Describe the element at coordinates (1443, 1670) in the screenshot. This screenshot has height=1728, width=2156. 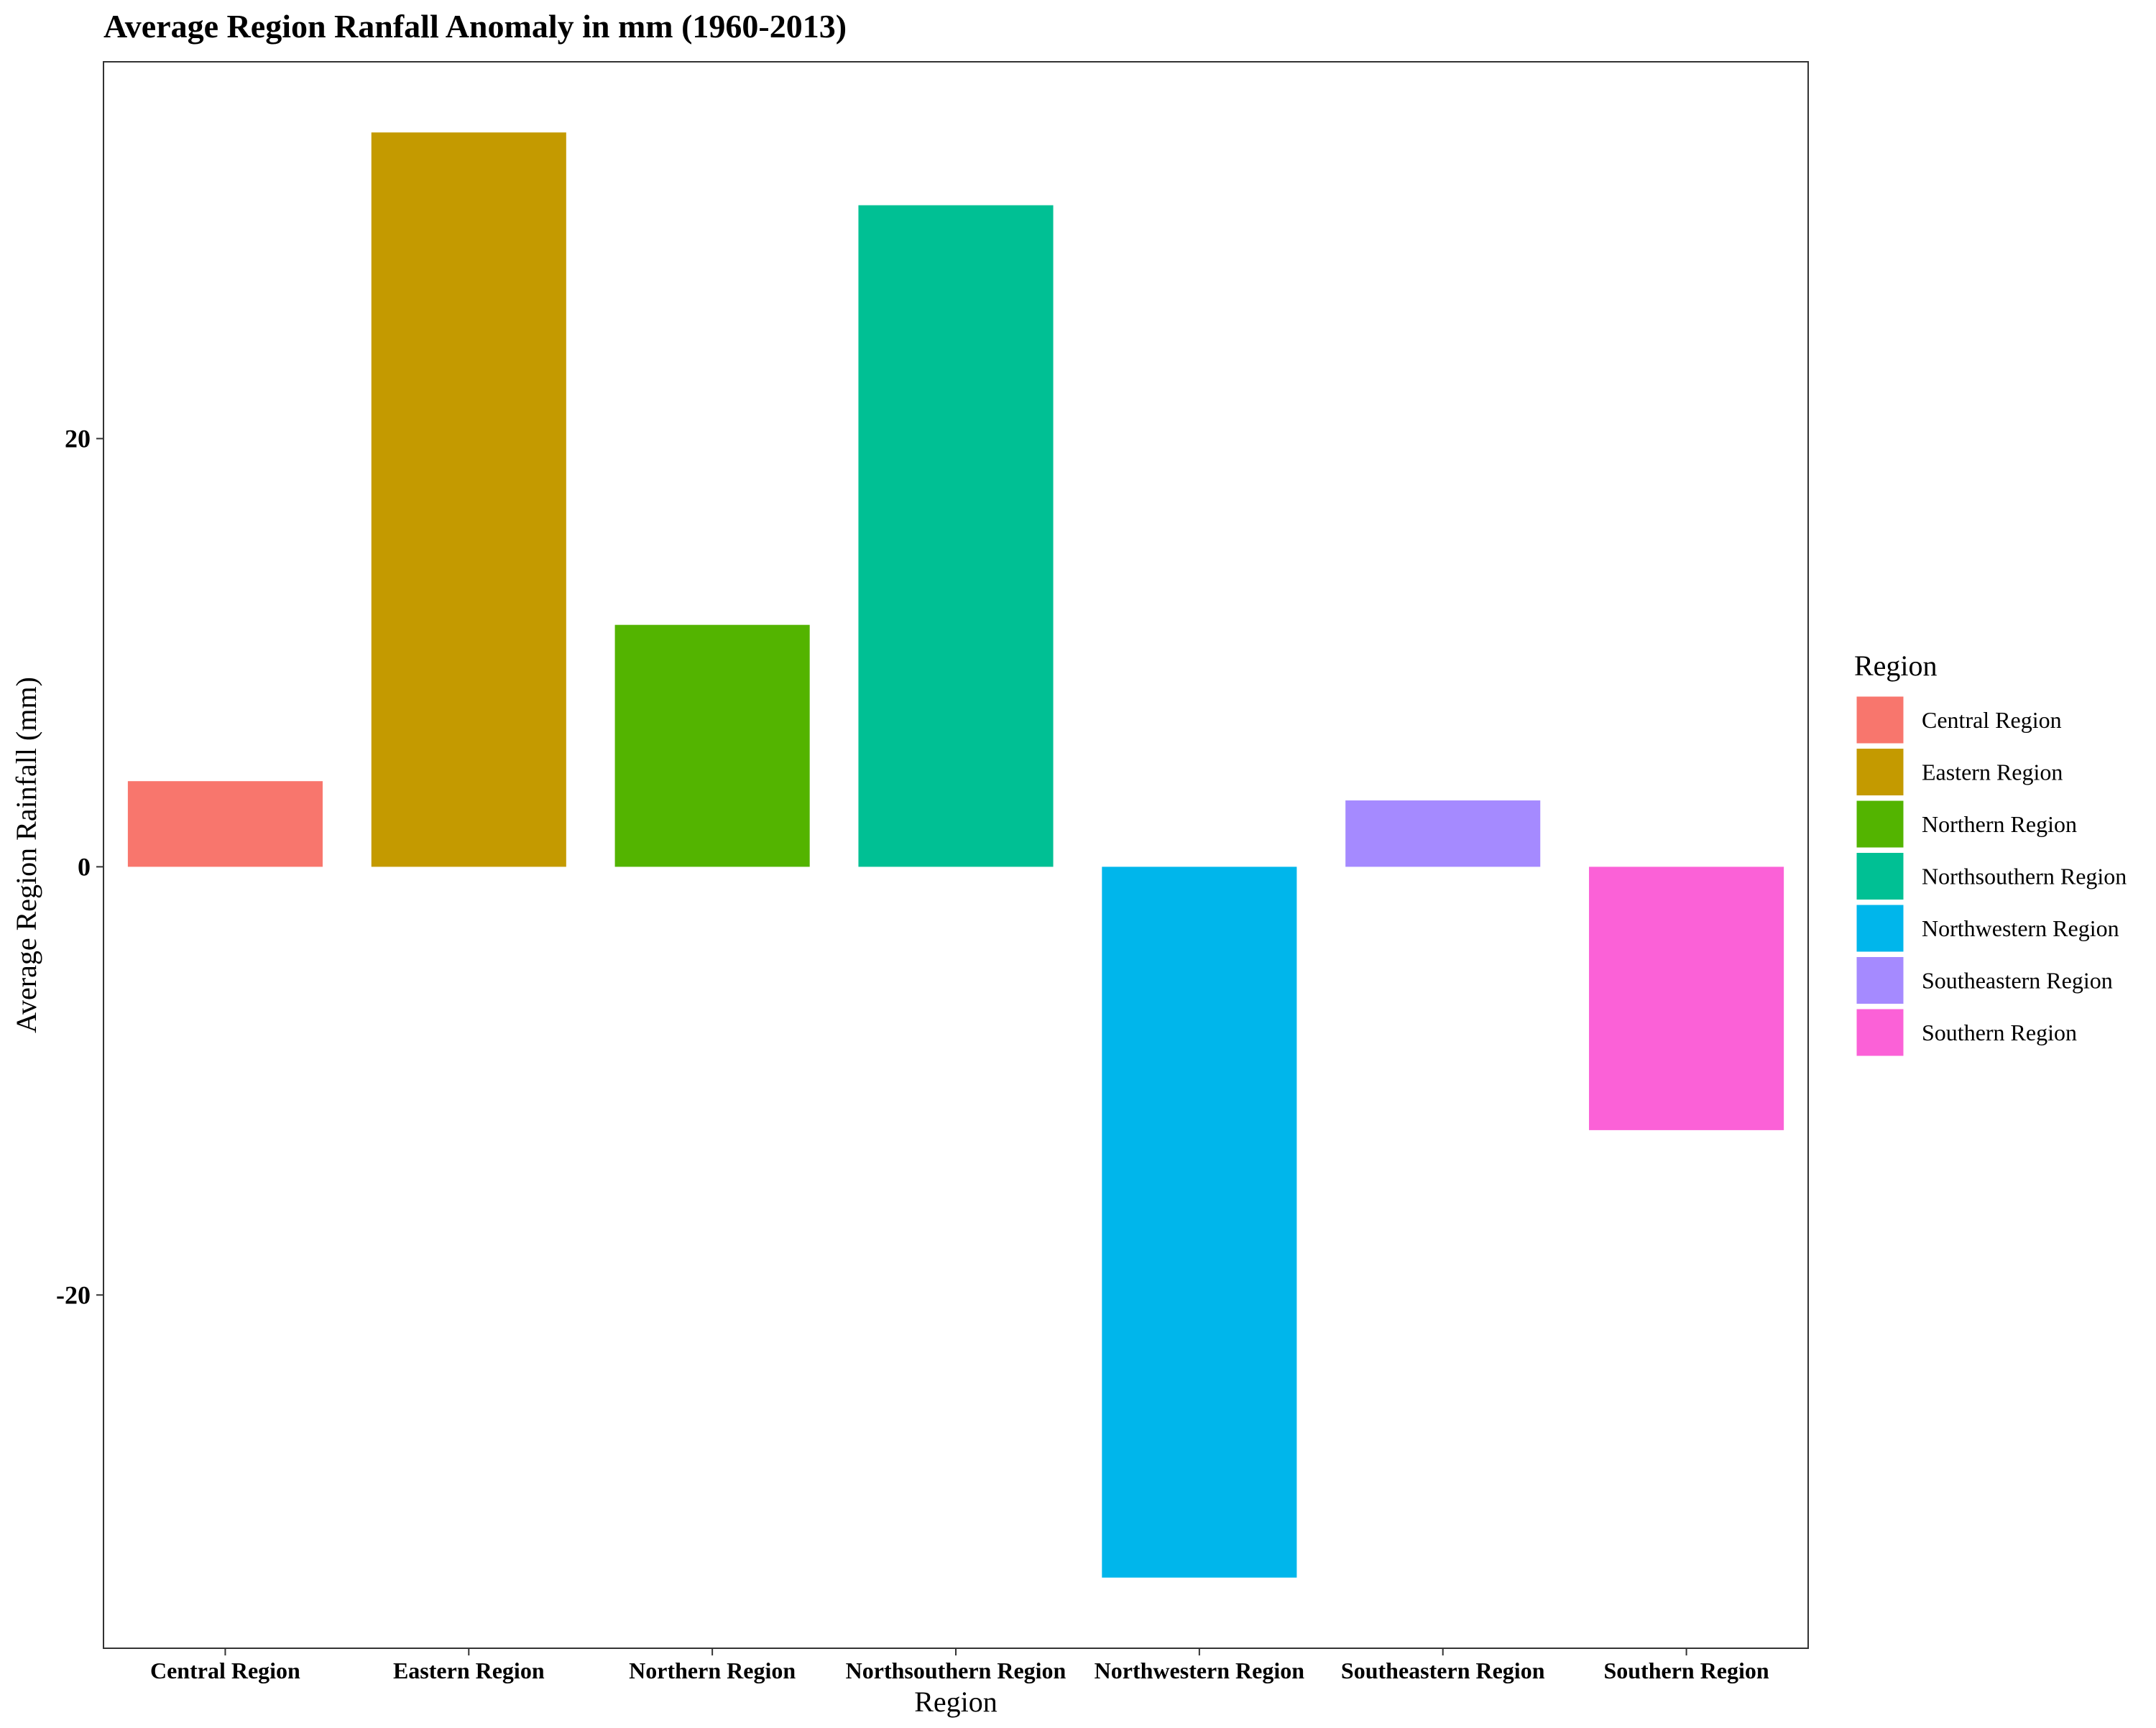
I see `x-tick-label: Southeastern Region` at that location.